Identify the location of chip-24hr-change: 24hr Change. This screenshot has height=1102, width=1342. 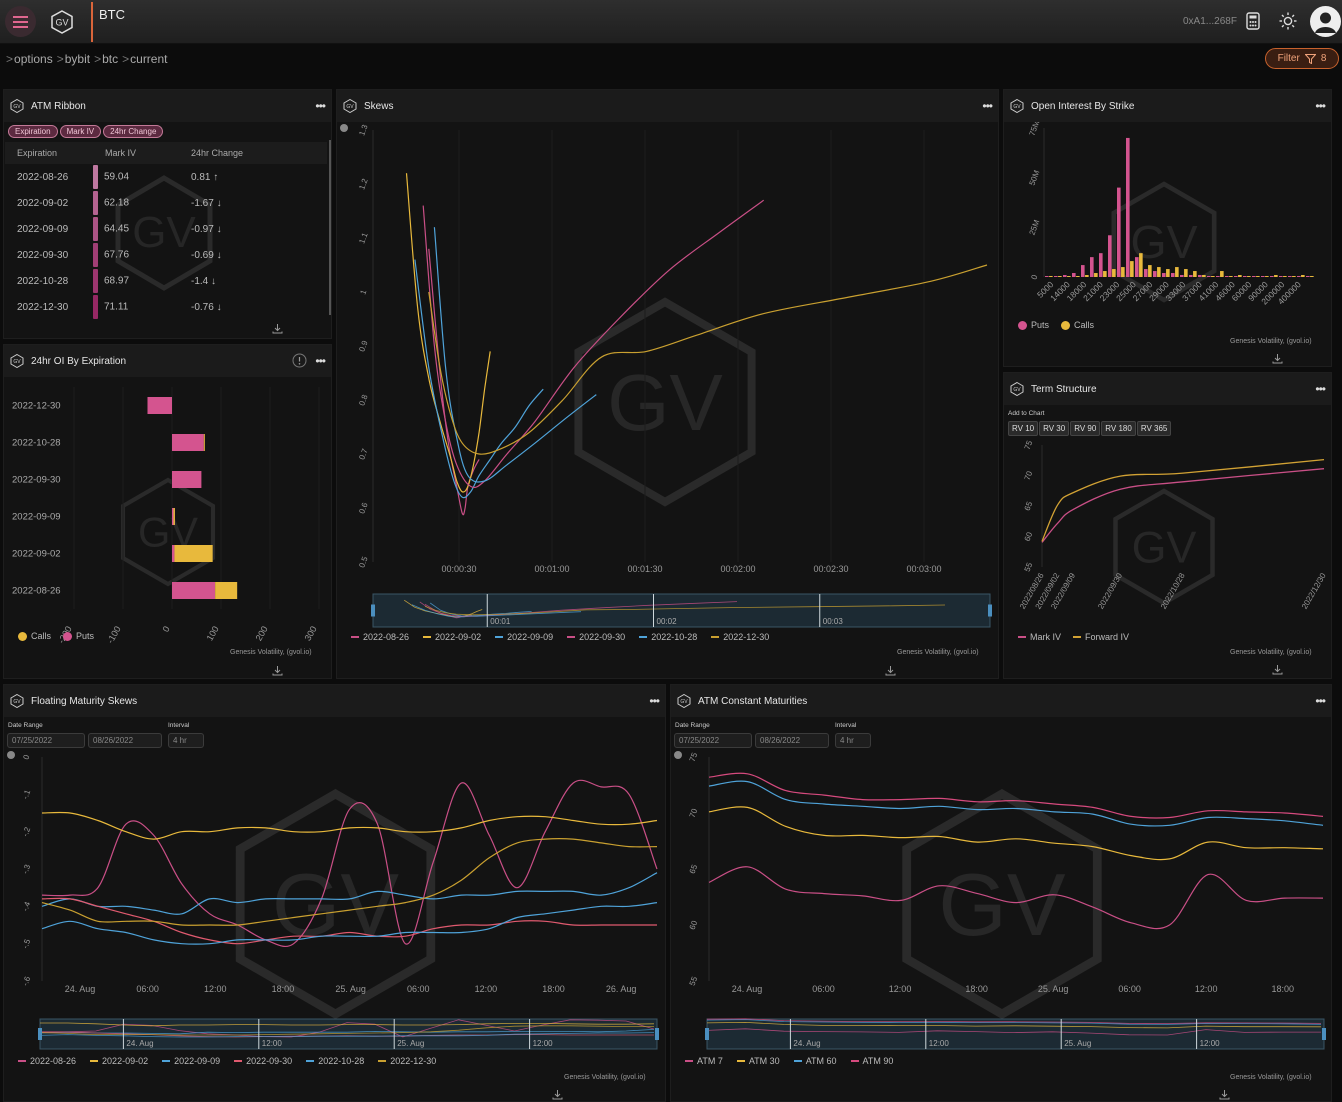
(133, 131).